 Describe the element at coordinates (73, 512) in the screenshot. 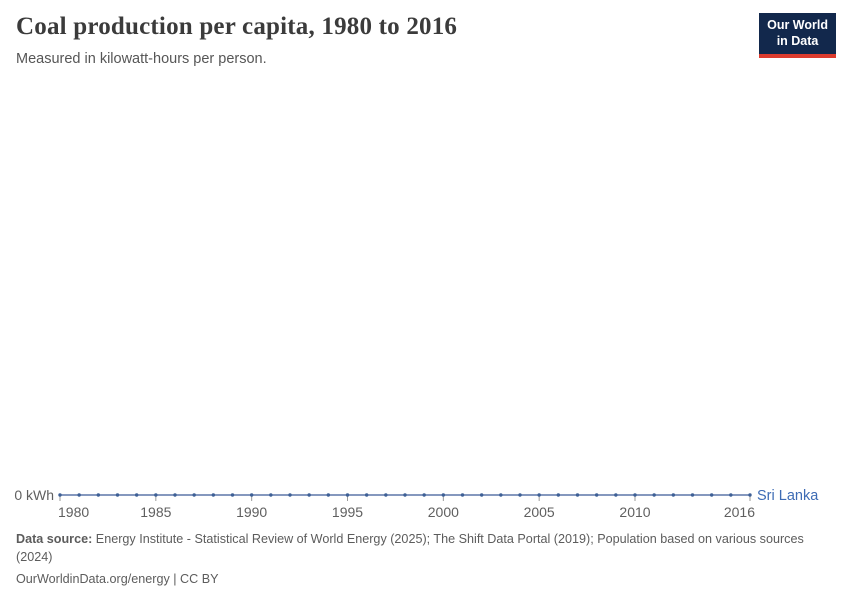

I see `x-axis-label: 1980` at that location.